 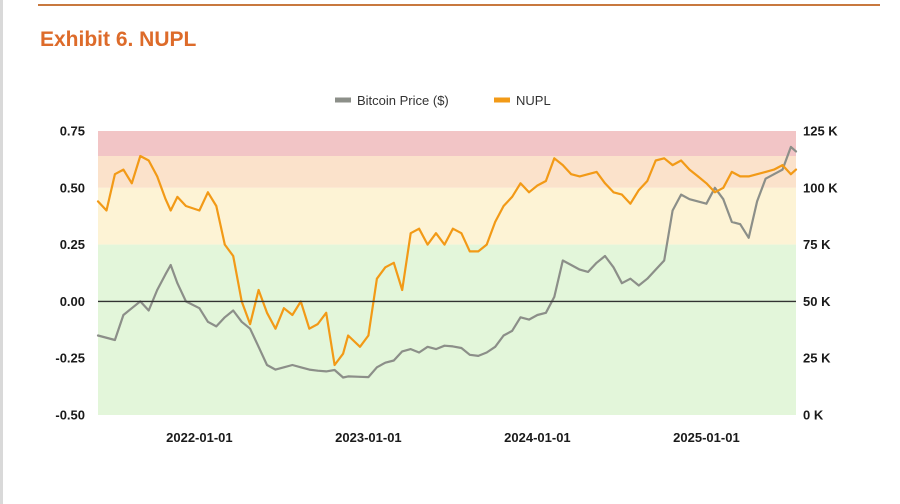 I want to click on y-left-tick-label: 0.25, so click(x=72, y=244).